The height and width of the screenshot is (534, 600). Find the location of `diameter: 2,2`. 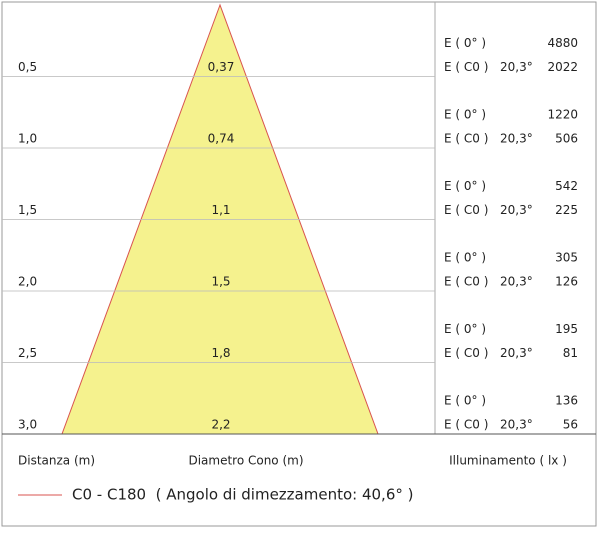

diameter: 2,2 is located at coordinates (220, 425).